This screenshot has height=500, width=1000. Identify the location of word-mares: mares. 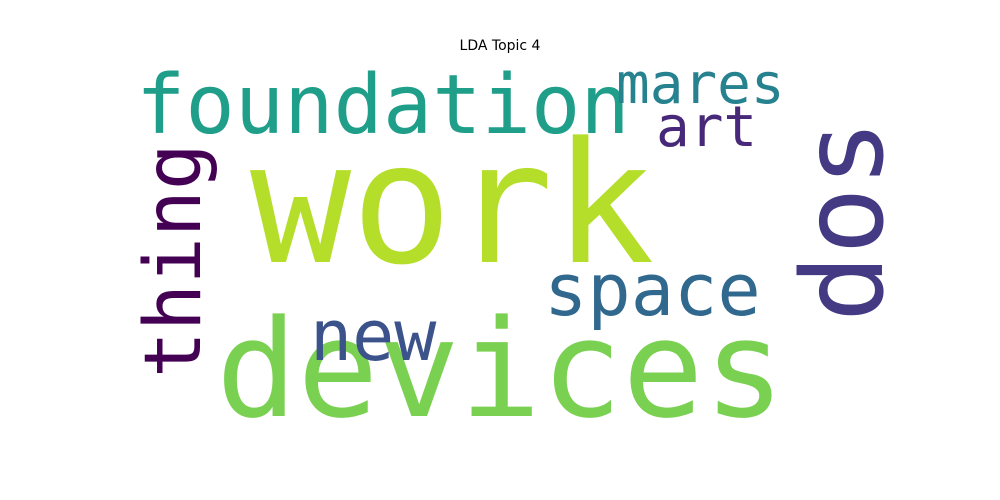
(700, 84).